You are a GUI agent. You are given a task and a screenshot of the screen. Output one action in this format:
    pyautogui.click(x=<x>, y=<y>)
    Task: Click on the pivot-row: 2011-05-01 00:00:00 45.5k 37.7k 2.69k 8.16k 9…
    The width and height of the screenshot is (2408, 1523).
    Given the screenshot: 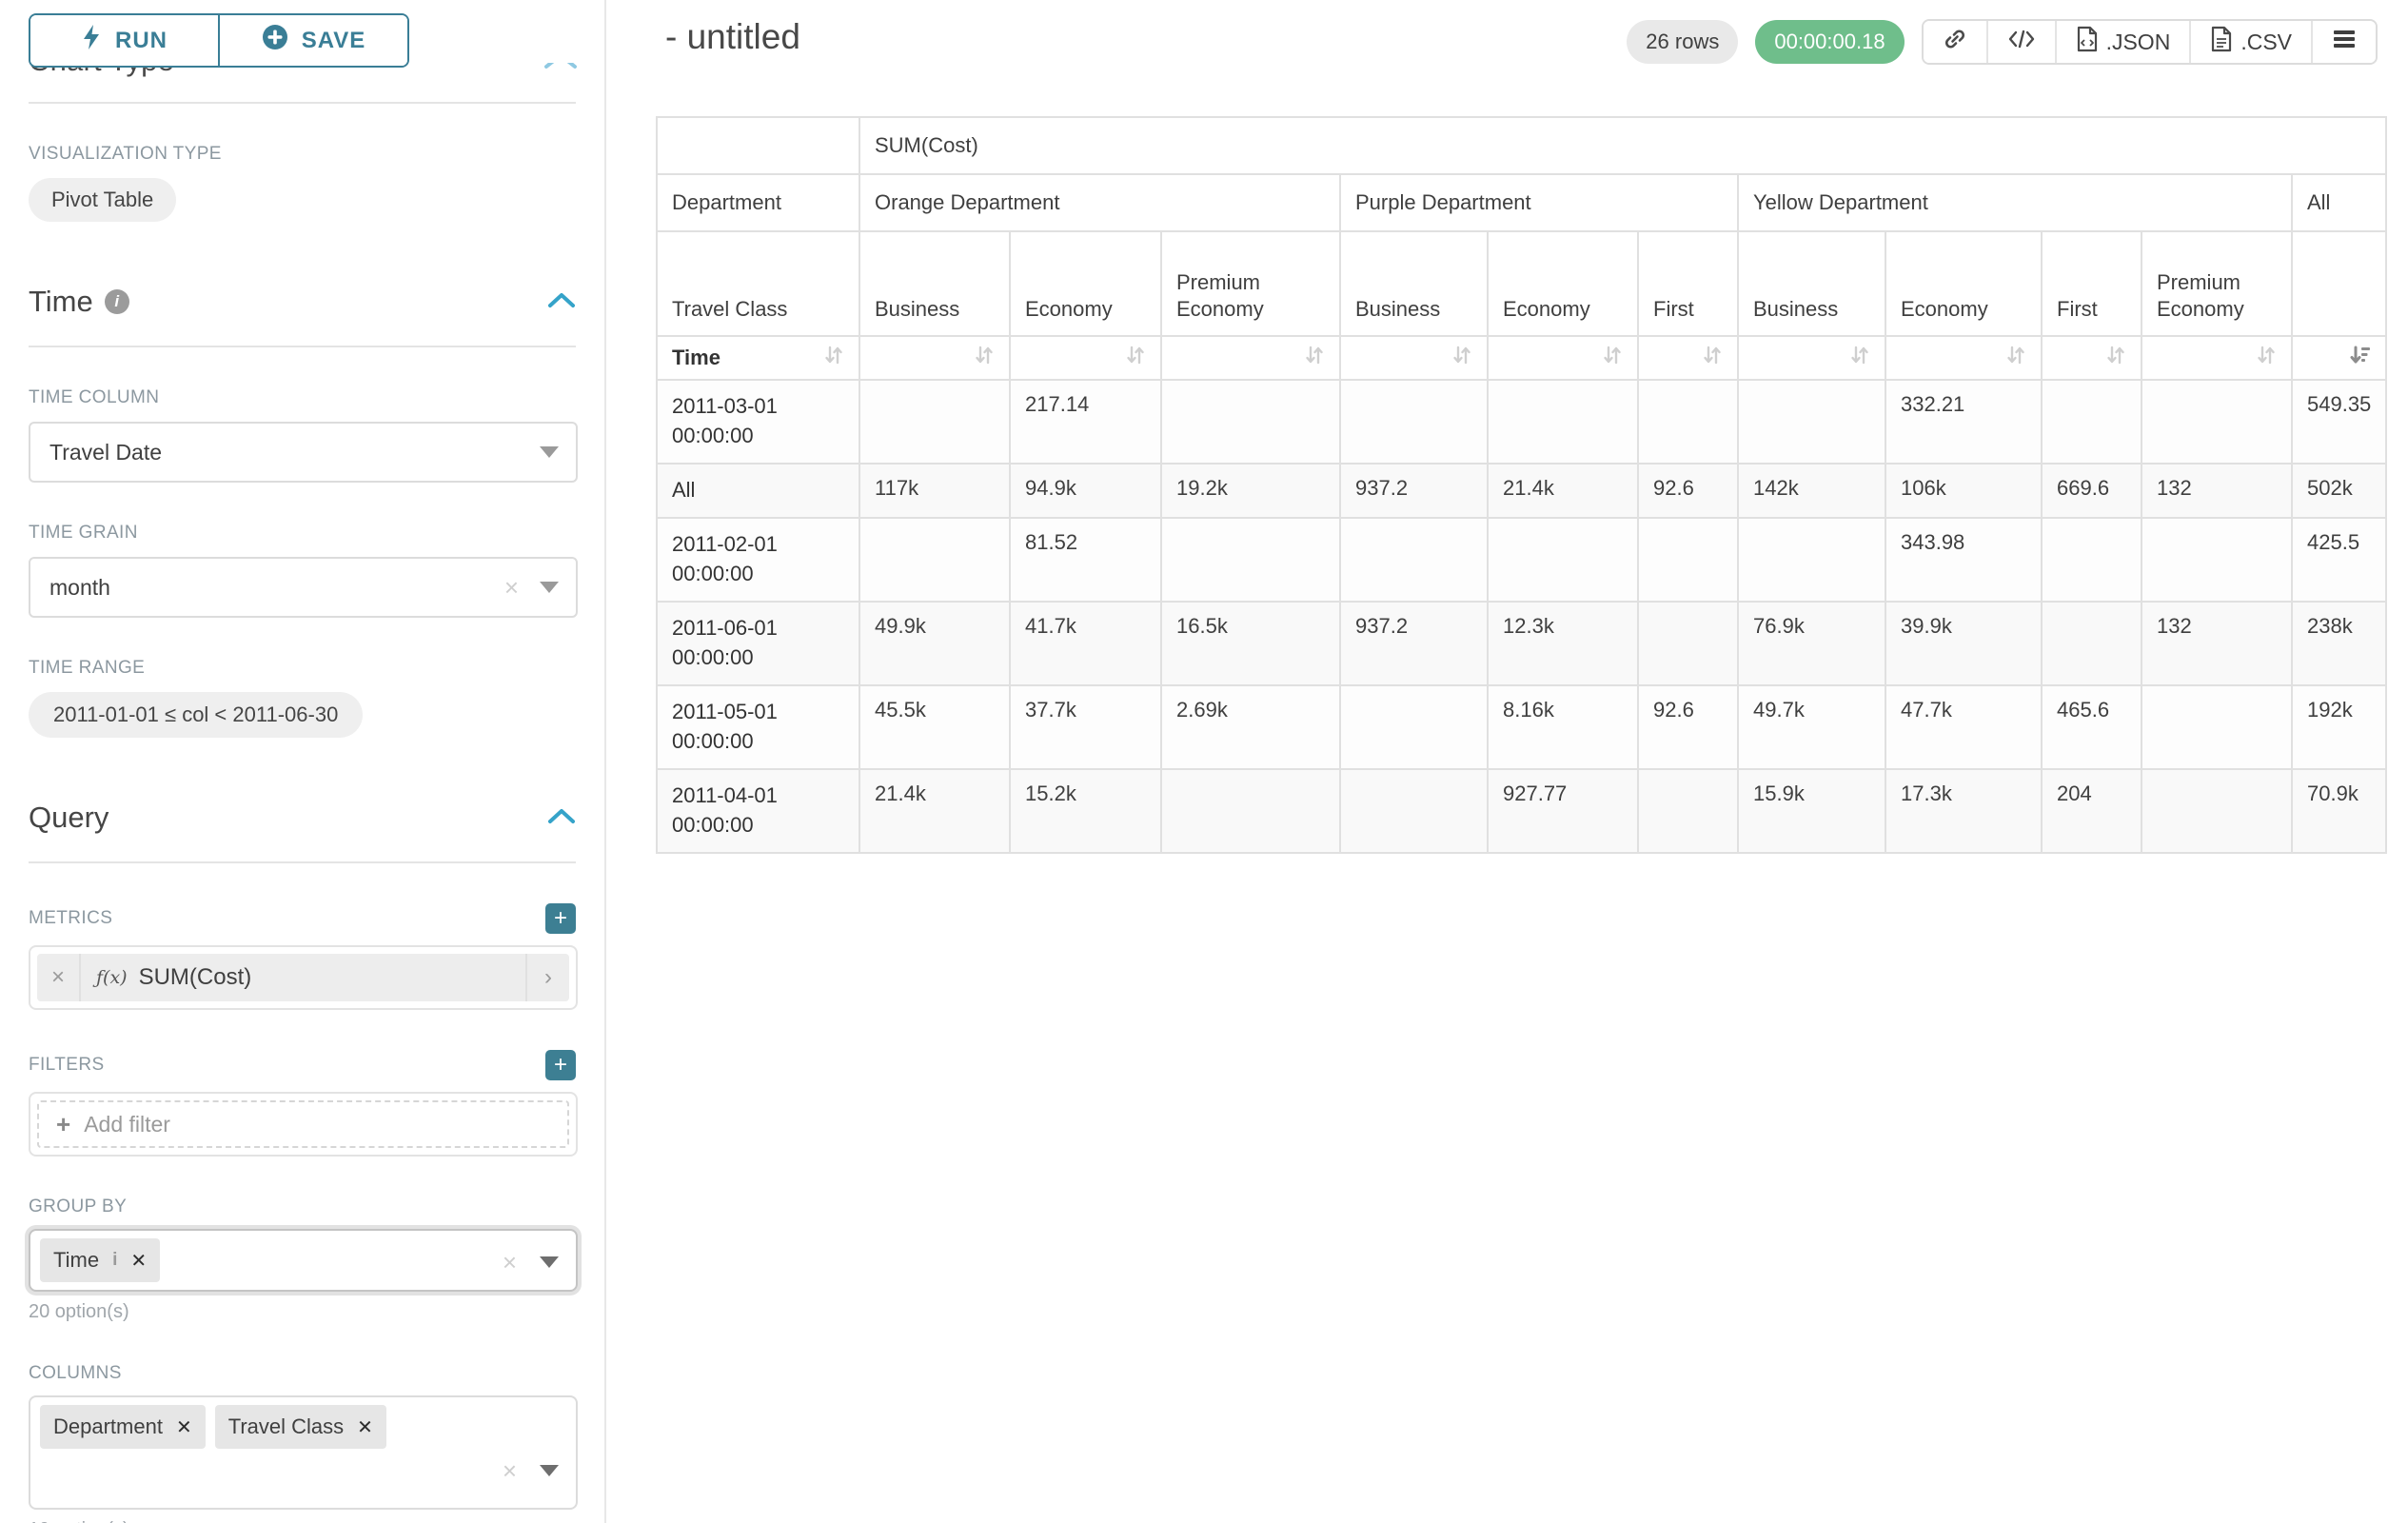 What is the action you would take?
    pyautogui.click(x=1522, y=727)
    